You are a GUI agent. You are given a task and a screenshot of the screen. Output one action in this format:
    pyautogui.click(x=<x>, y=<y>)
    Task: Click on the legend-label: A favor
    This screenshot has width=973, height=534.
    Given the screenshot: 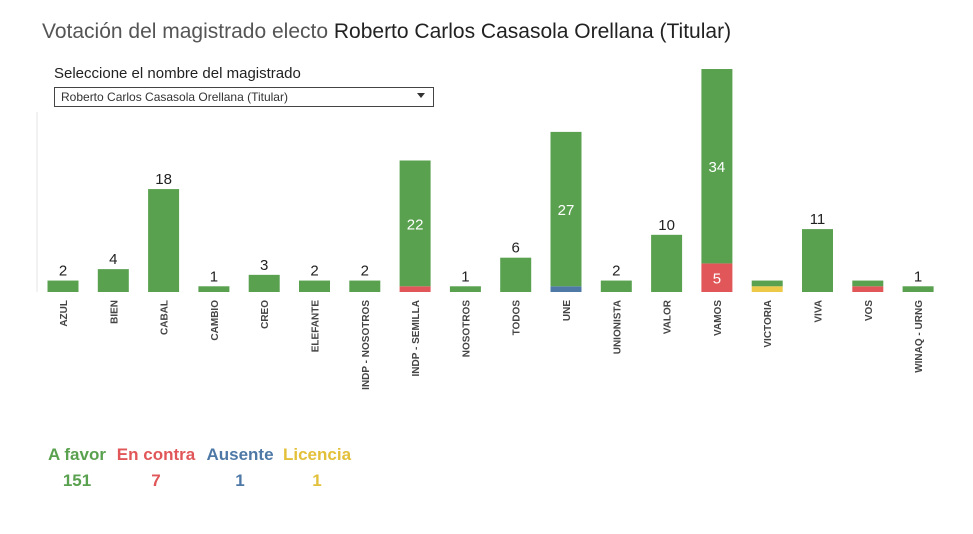 What is the action you would take?
    pyautogui.click(x=77, y=454)
    